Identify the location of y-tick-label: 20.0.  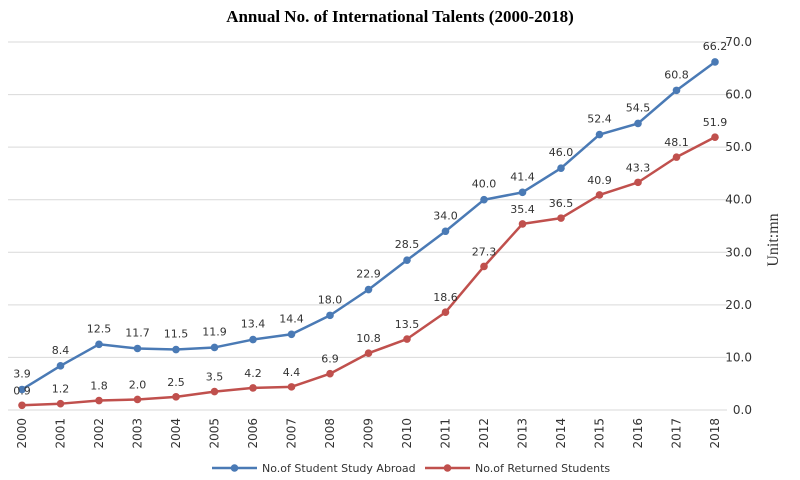
(738, 305).